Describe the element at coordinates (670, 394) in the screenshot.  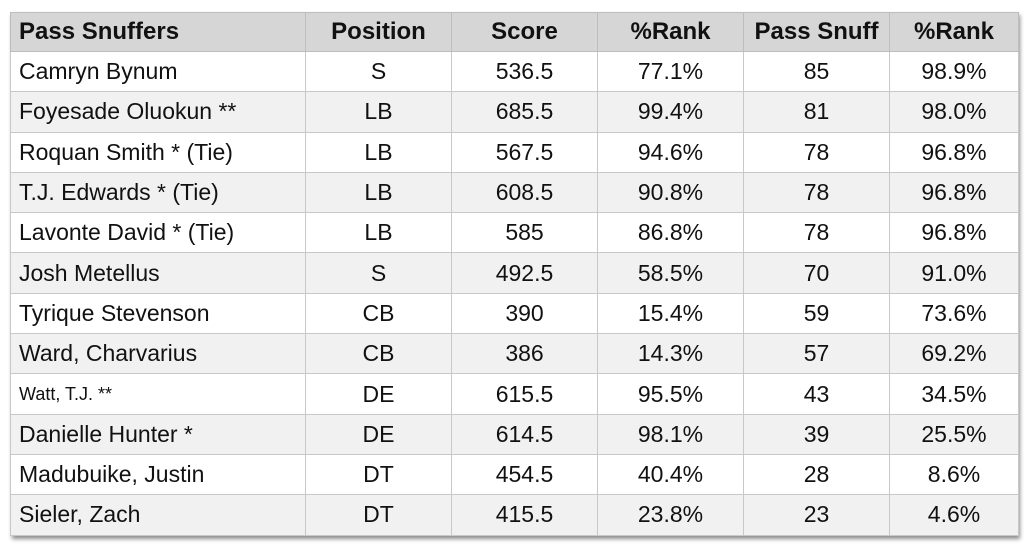
I see `cell-score-rank: 95.5%` at that location.